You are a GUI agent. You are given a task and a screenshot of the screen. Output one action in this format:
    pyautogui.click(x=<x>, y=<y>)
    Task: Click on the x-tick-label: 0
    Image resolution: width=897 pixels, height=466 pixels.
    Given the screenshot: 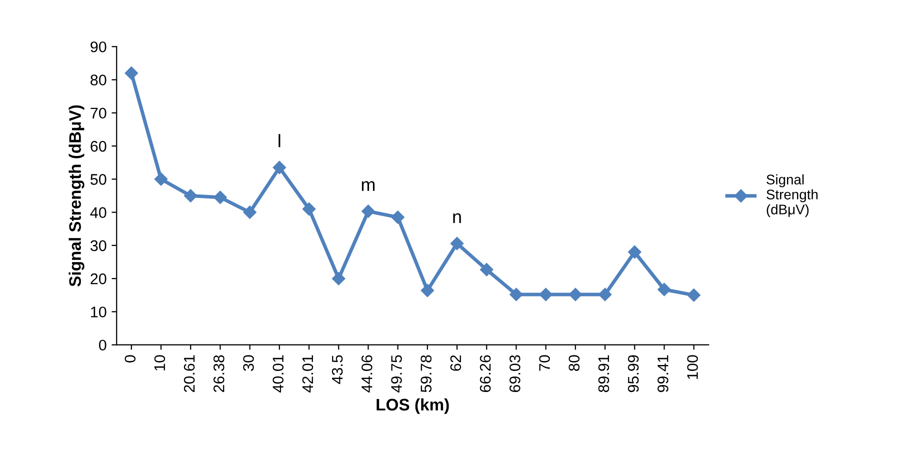 What is the action you would take?
    pyautogui.click(x=130, y=358)
    